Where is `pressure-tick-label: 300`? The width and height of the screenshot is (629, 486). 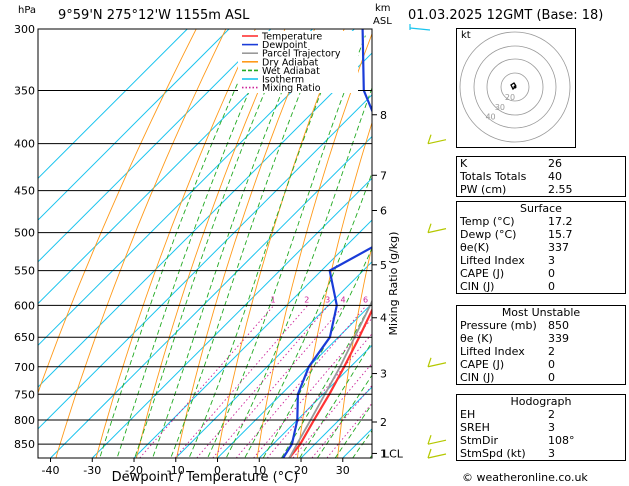
pressure-tick-label: 300 is located at coordinates (24, 29).